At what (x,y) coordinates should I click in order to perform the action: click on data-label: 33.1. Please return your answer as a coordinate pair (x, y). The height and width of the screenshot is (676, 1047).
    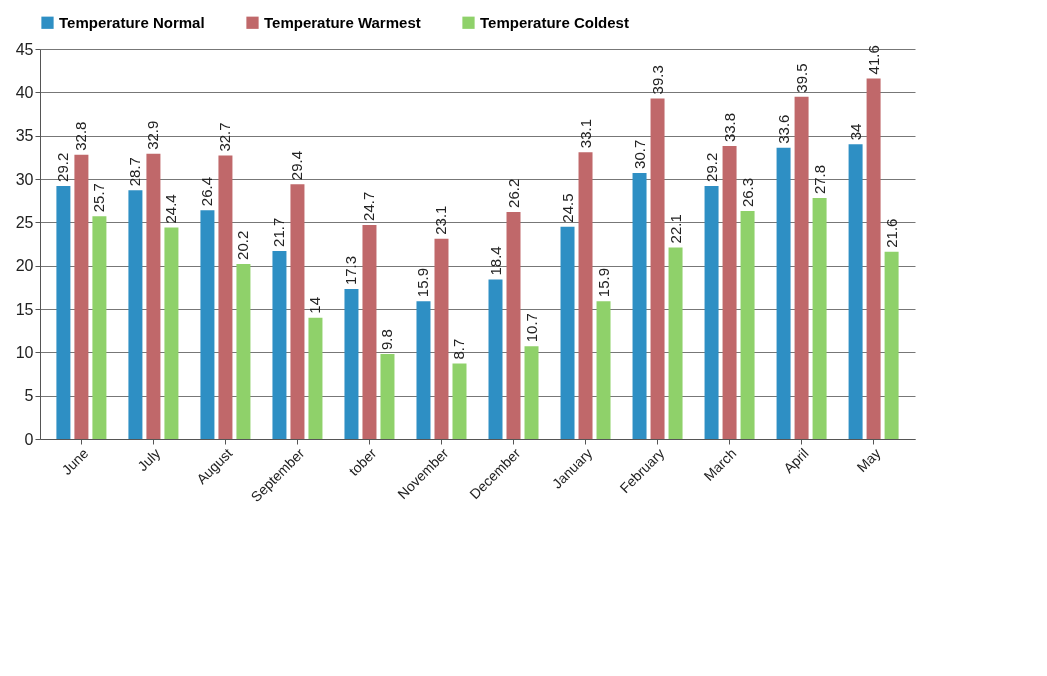
    Looking at the image, I should click on (585, 133).